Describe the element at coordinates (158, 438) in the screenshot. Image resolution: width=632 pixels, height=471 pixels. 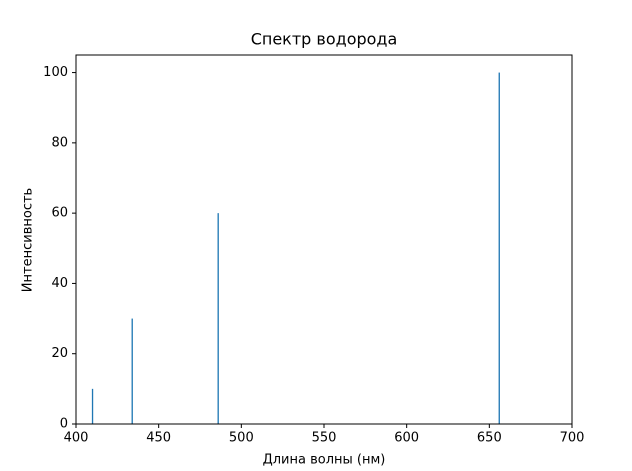
I see `x-tick-label: 450` at that location.